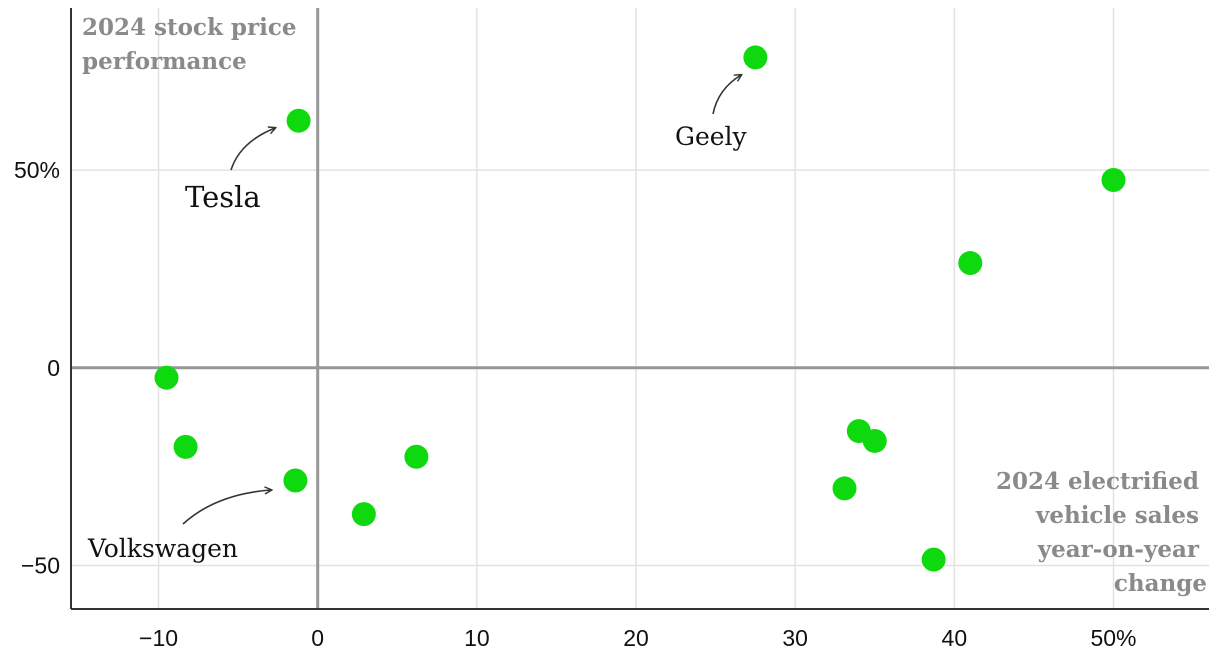 This screenshot has height=670, width=1220. I want to click on x-tick-label: 10, so click(477, 638).